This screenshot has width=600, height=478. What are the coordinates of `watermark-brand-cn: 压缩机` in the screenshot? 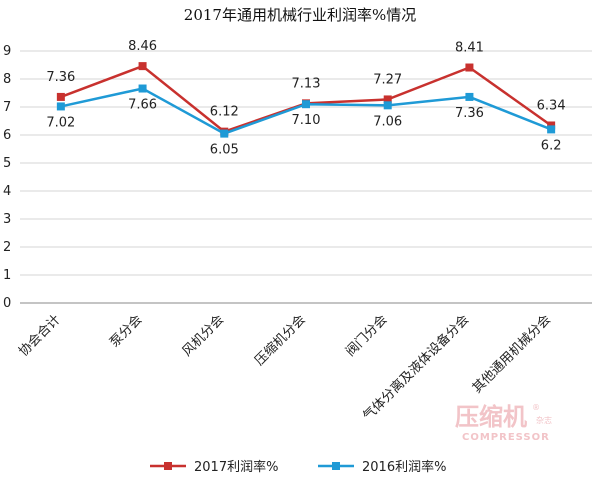 It's located at (491, 417).